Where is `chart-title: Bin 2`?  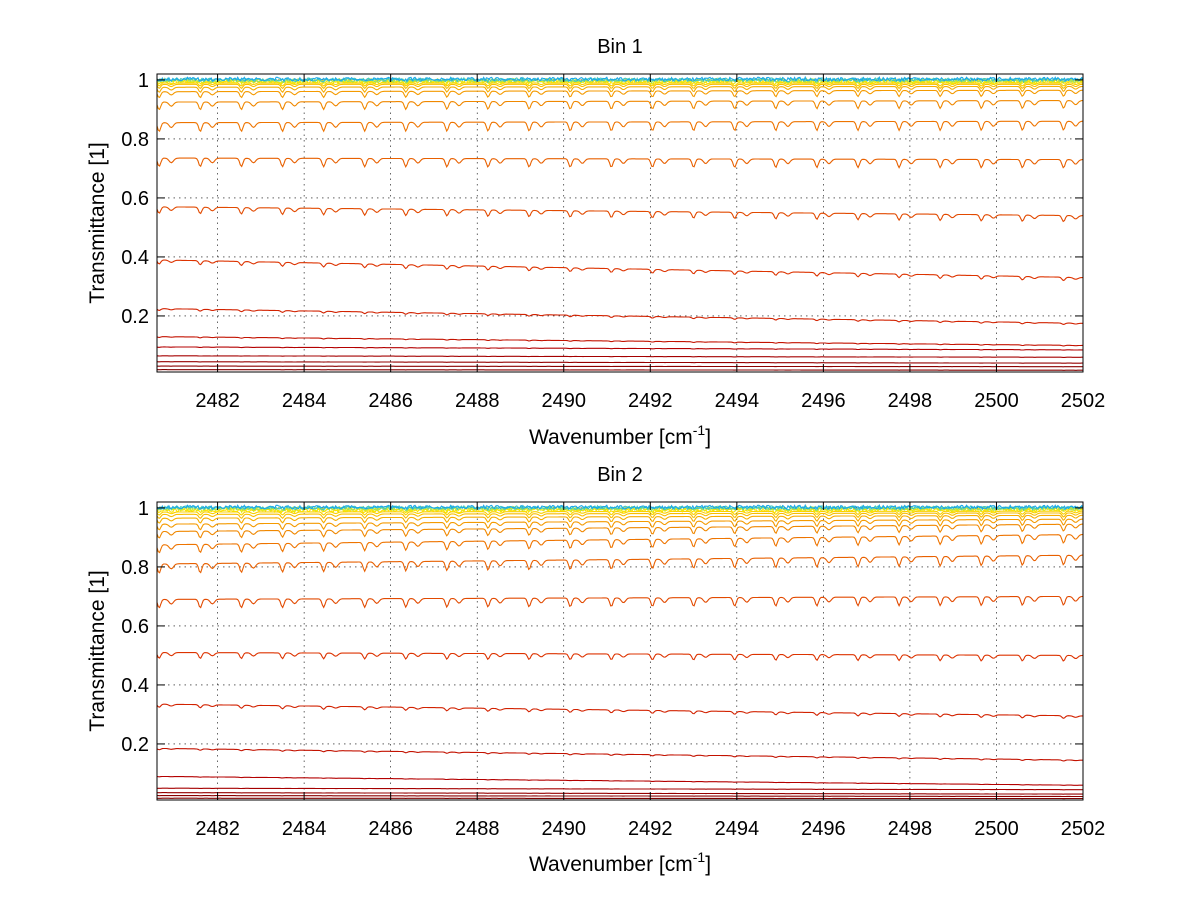 chart-title: Bin 2 is located at coordinates (620, 475).